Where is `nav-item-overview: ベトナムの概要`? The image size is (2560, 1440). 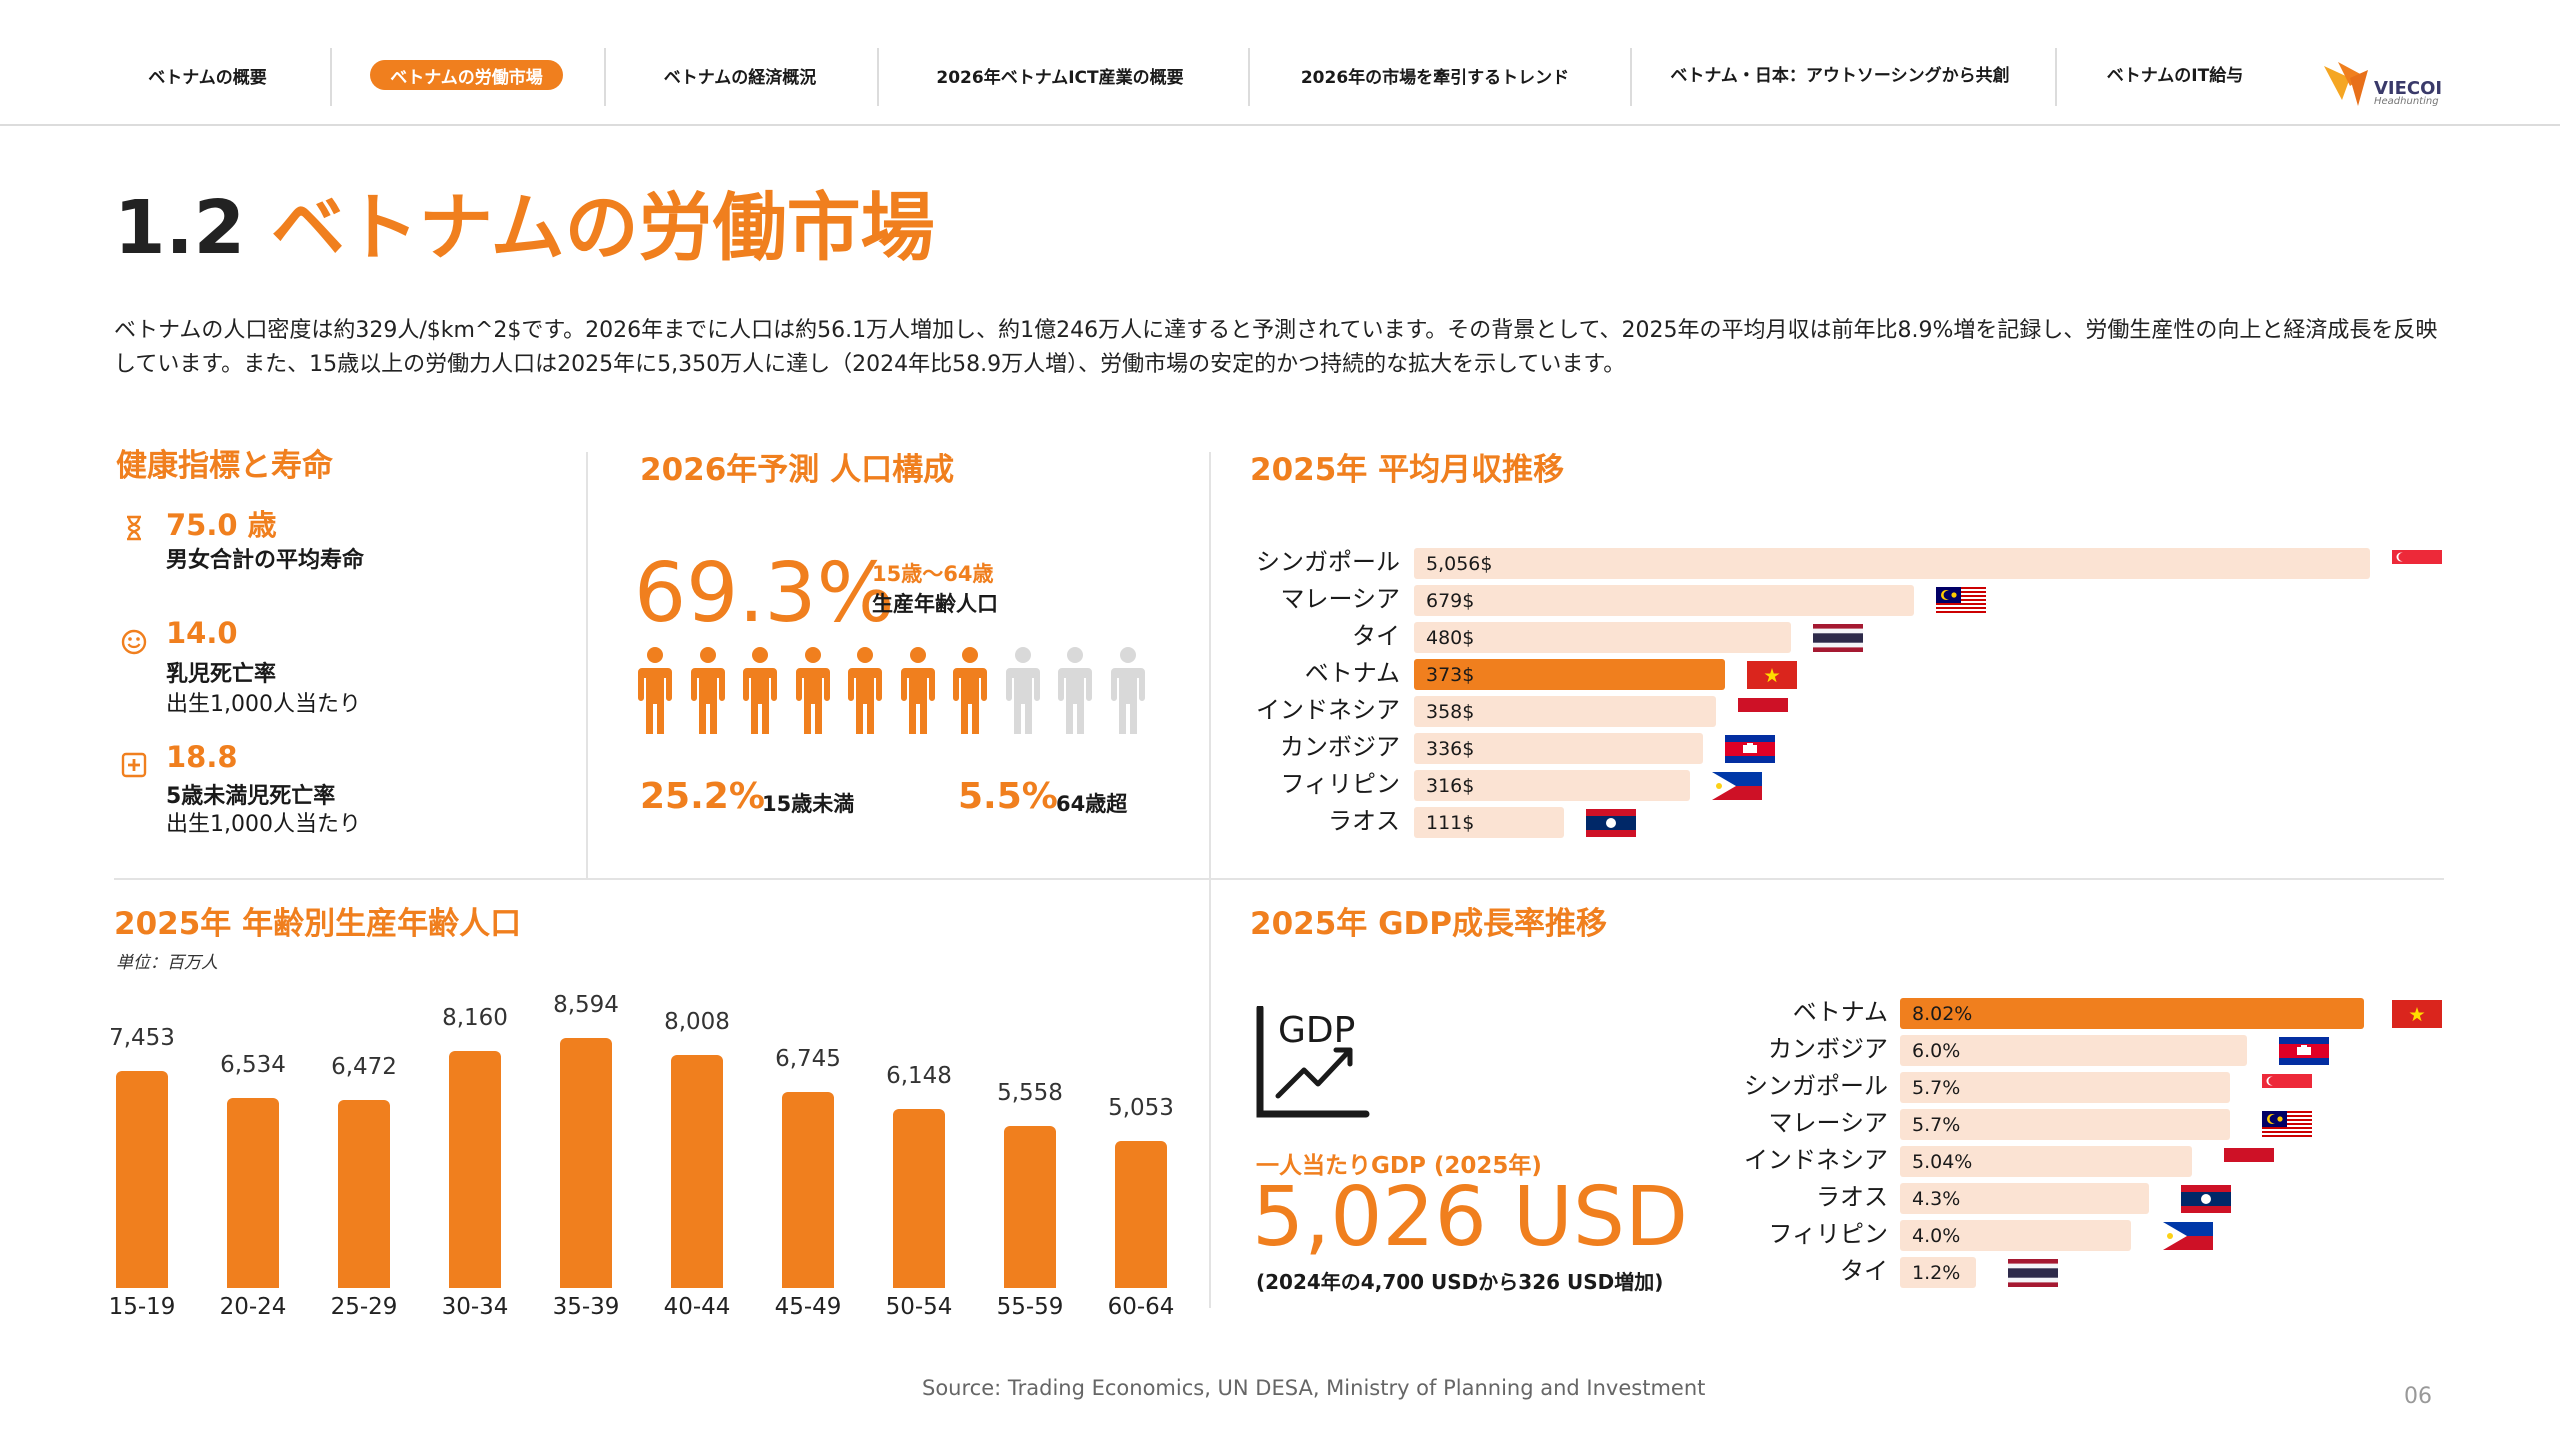
nav-item-overview: ベトナムの概要 is located at coordinates (207, 77).